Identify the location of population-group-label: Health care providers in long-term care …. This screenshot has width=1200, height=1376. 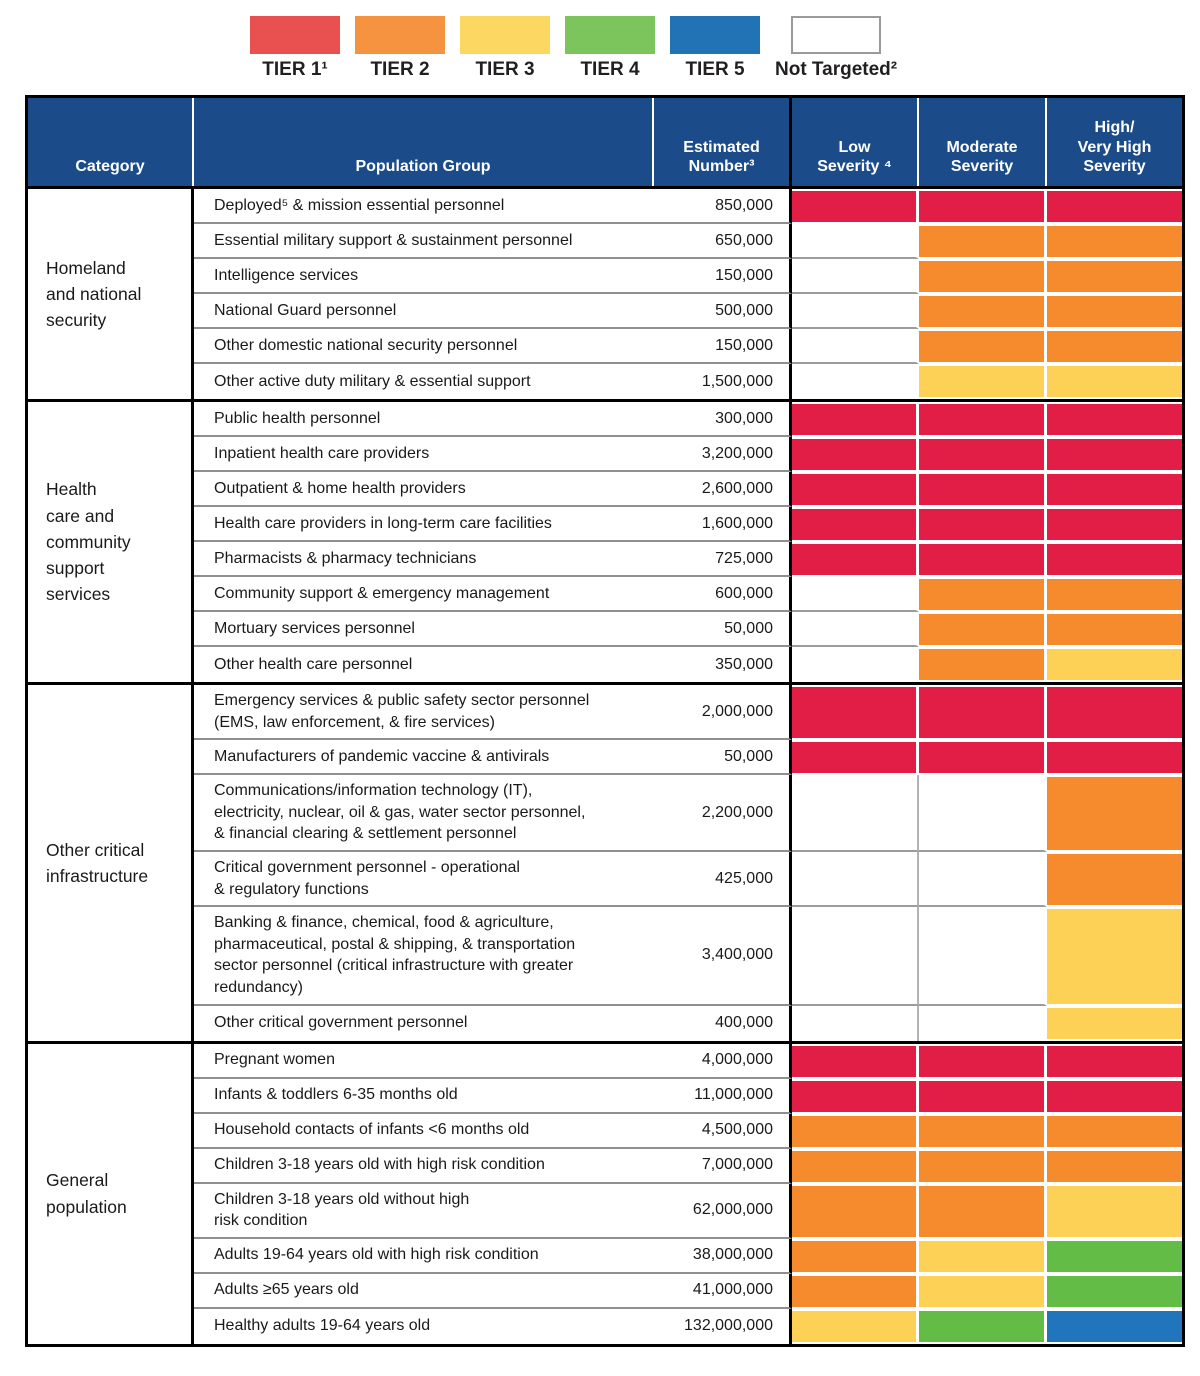
(383, 523).